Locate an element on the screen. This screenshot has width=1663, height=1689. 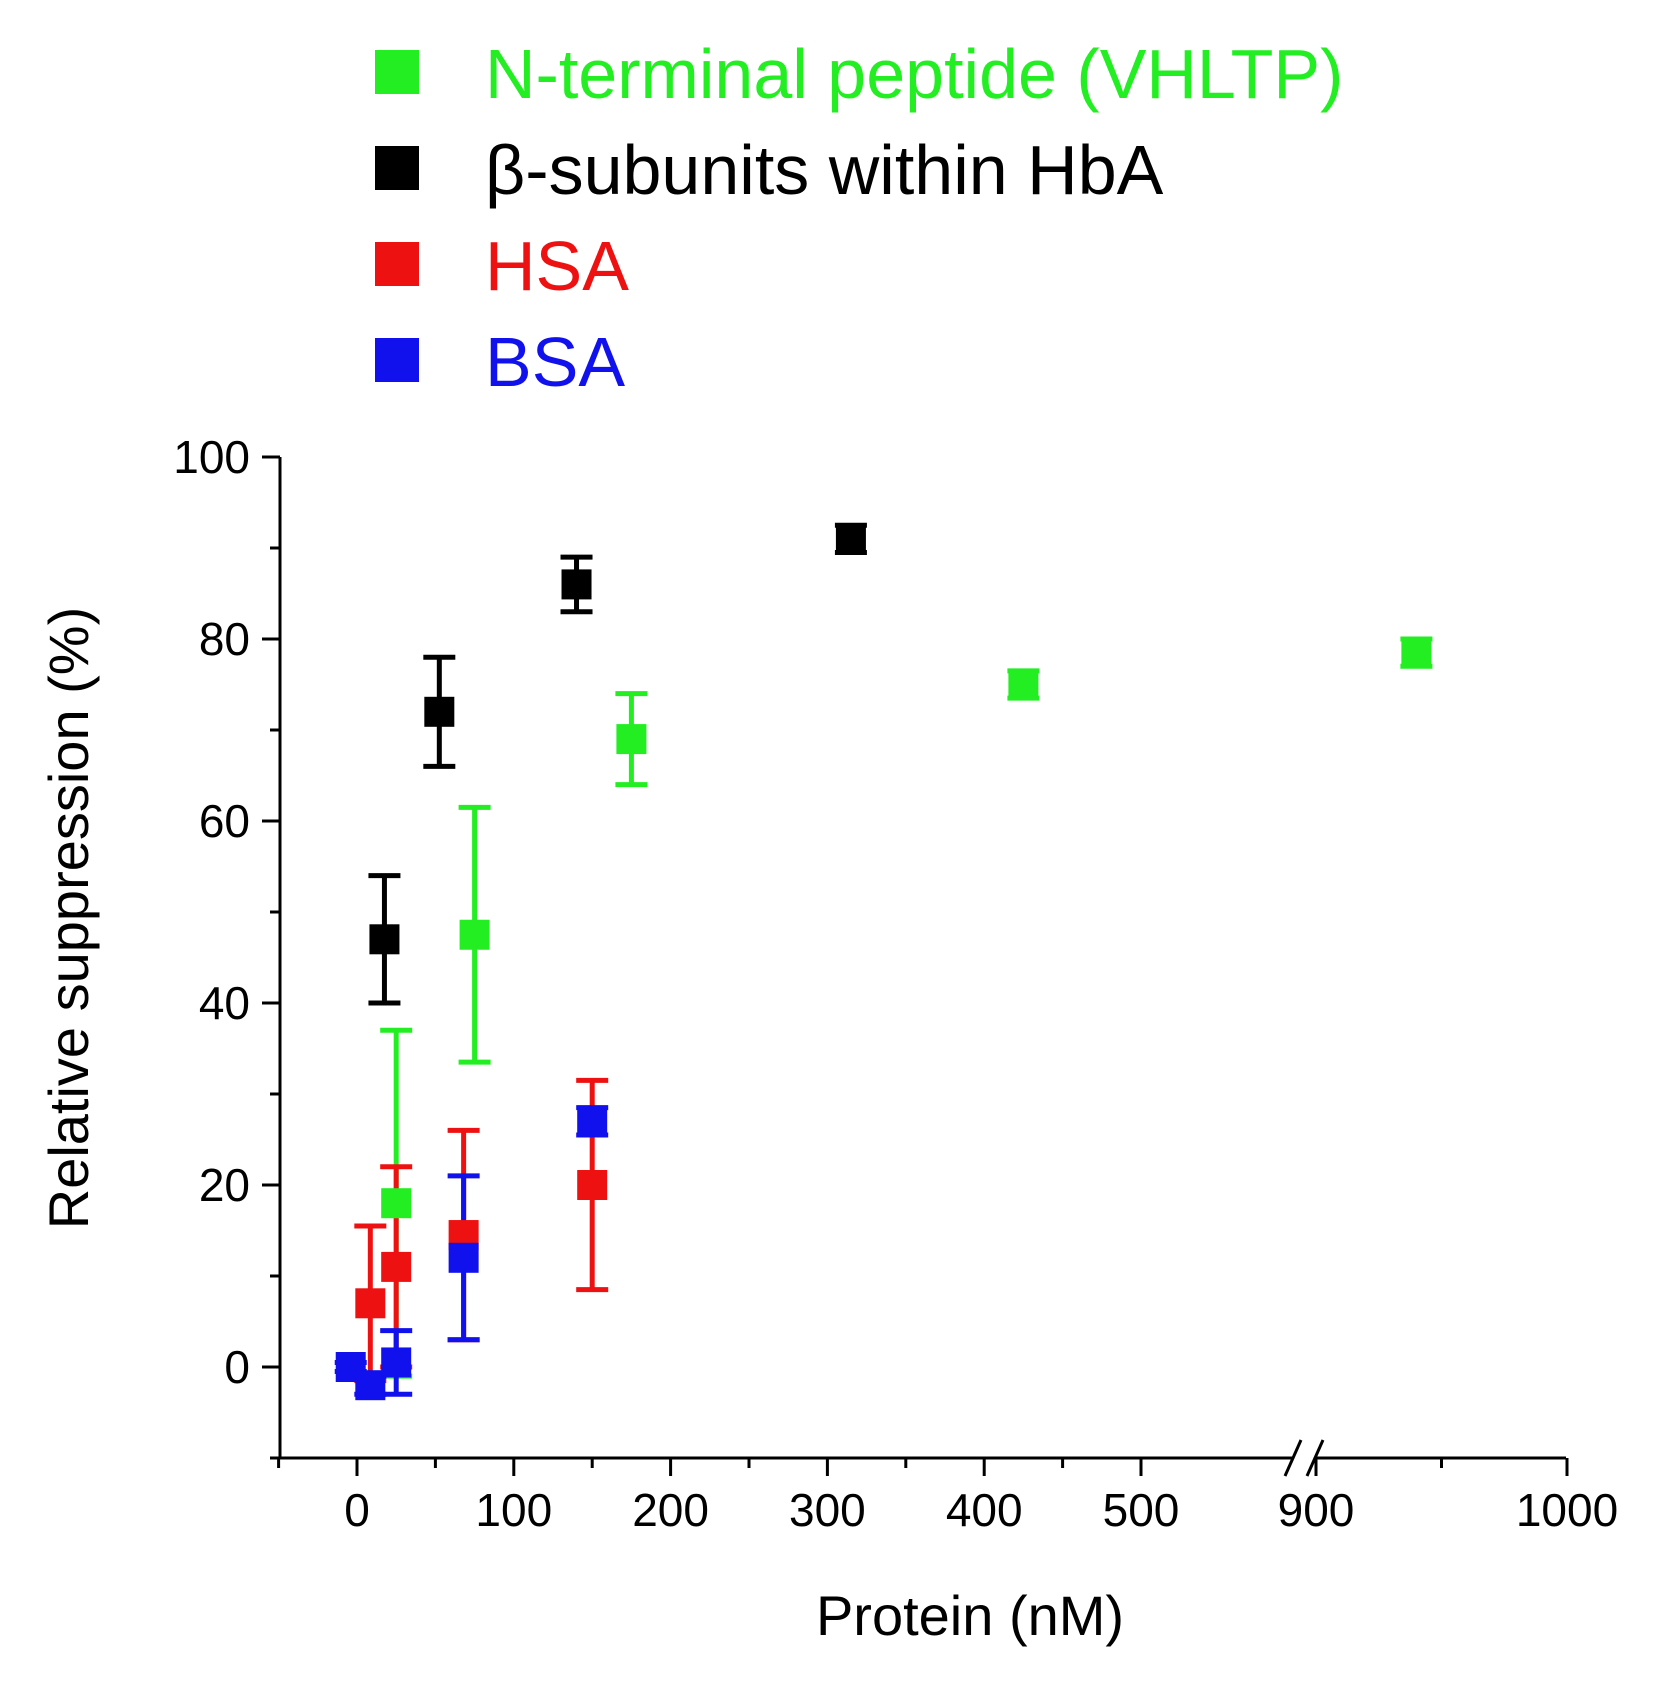
x-tick-label: 100 is located at coordinates (513, 1510).